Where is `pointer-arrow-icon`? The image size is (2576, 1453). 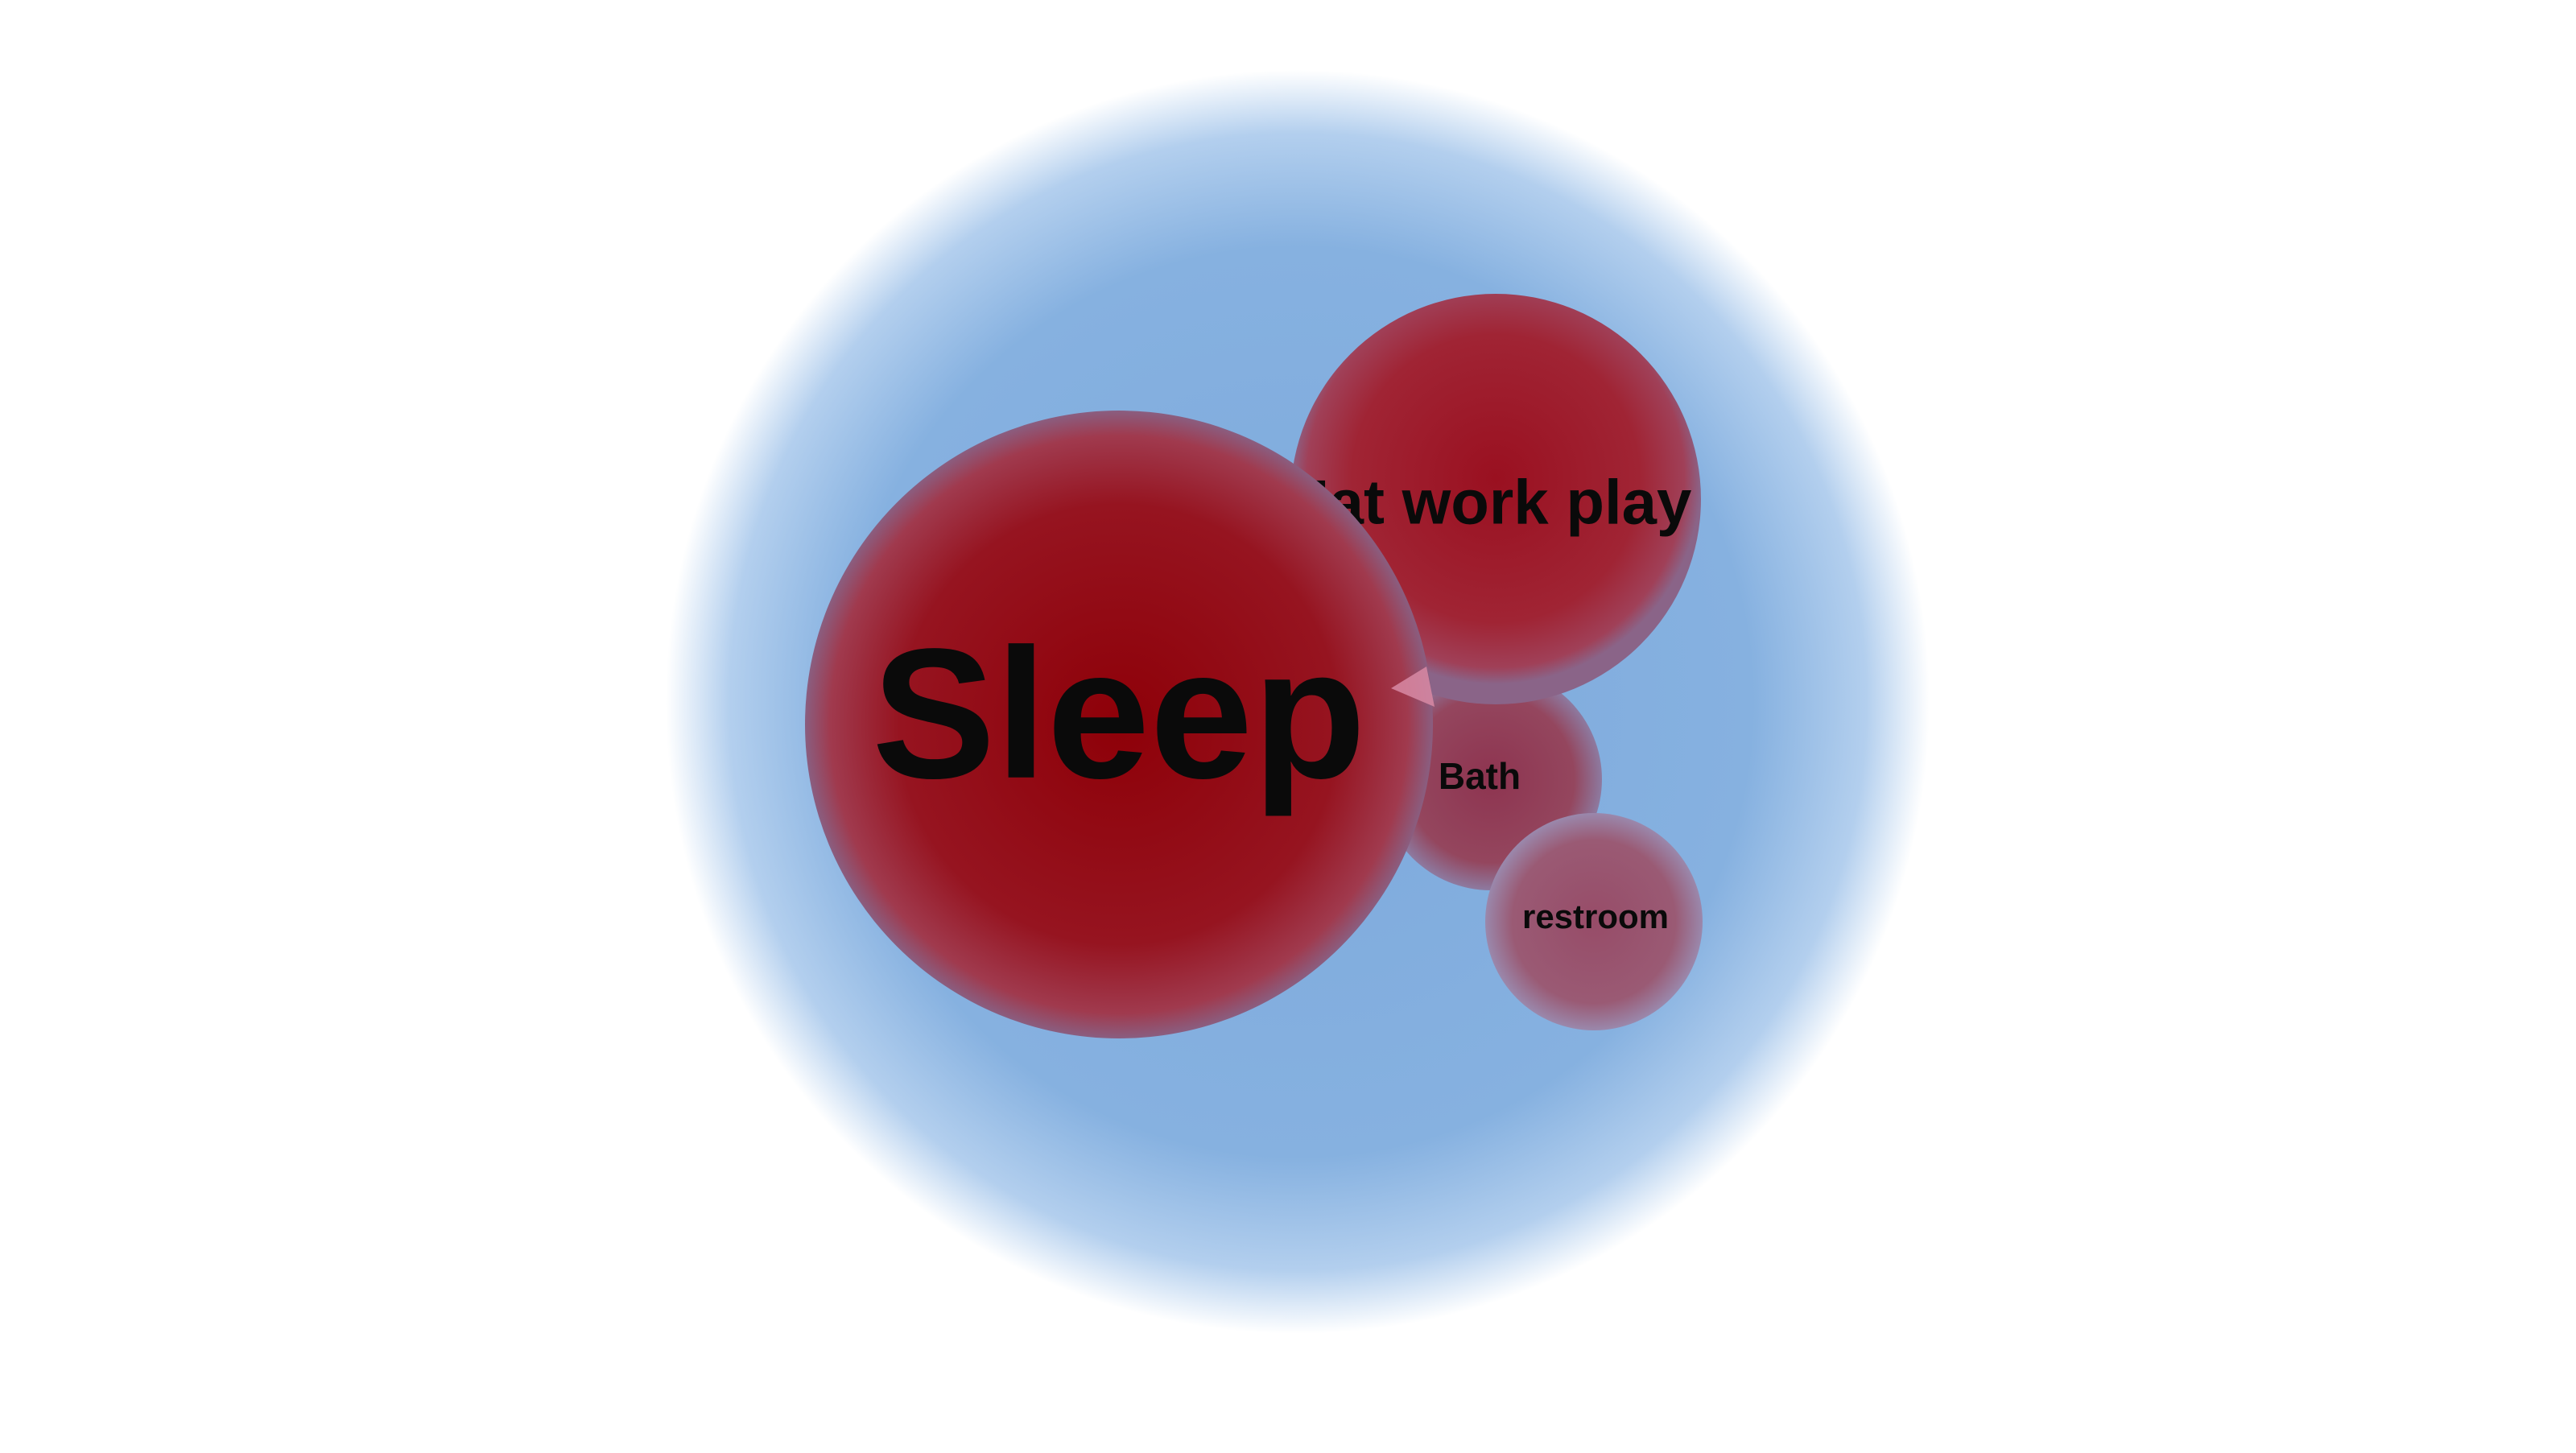 pointer-arrow-icon is located at coordinates (1413, 687).